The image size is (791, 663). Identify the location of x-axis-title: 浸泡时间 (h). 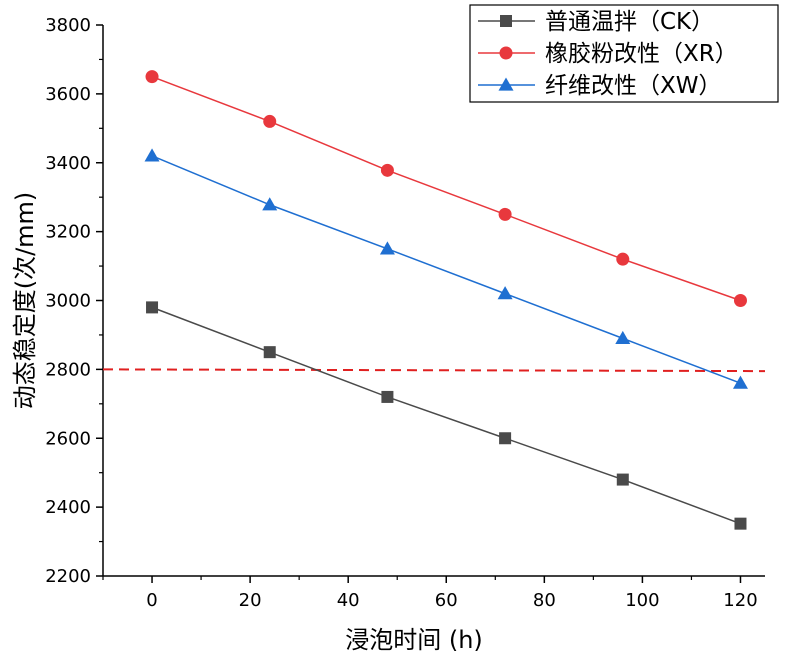
(414, 640).